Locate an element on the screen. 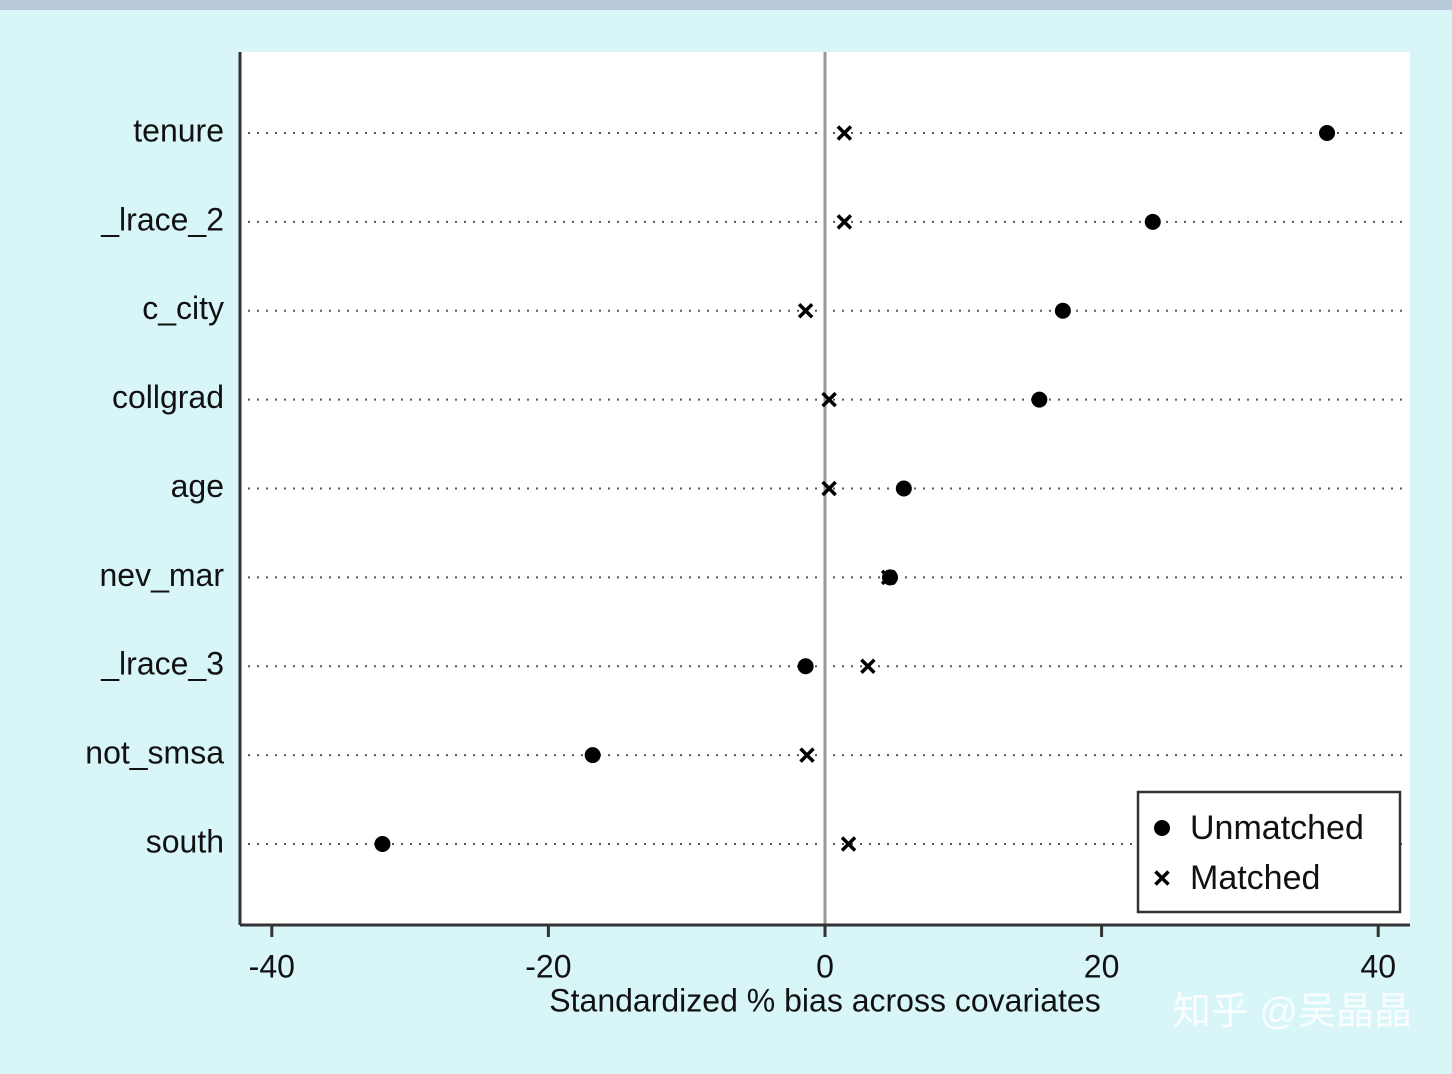 This screenshot has height=1074, width=1452. y-tick-label: age is located at coordinates (197, 486).